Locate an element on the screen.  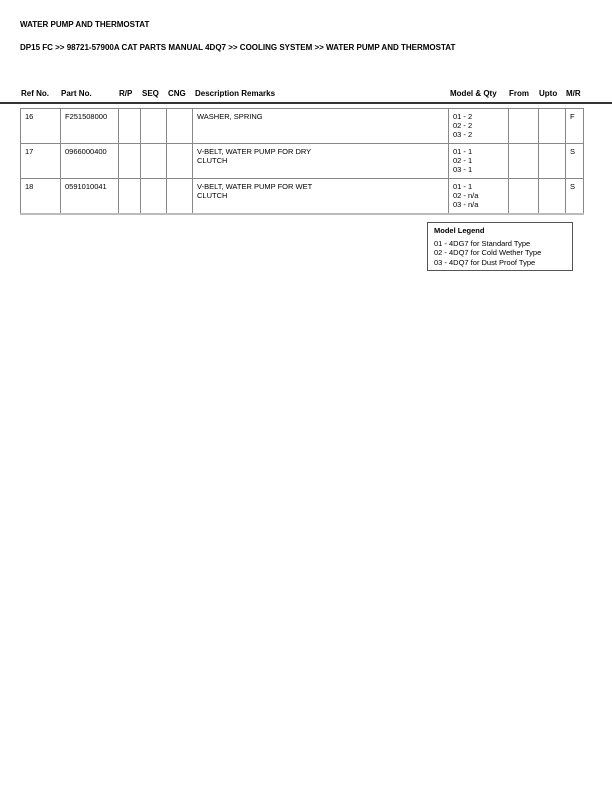
header-upto: Upto is located at coordinates (548, 93).